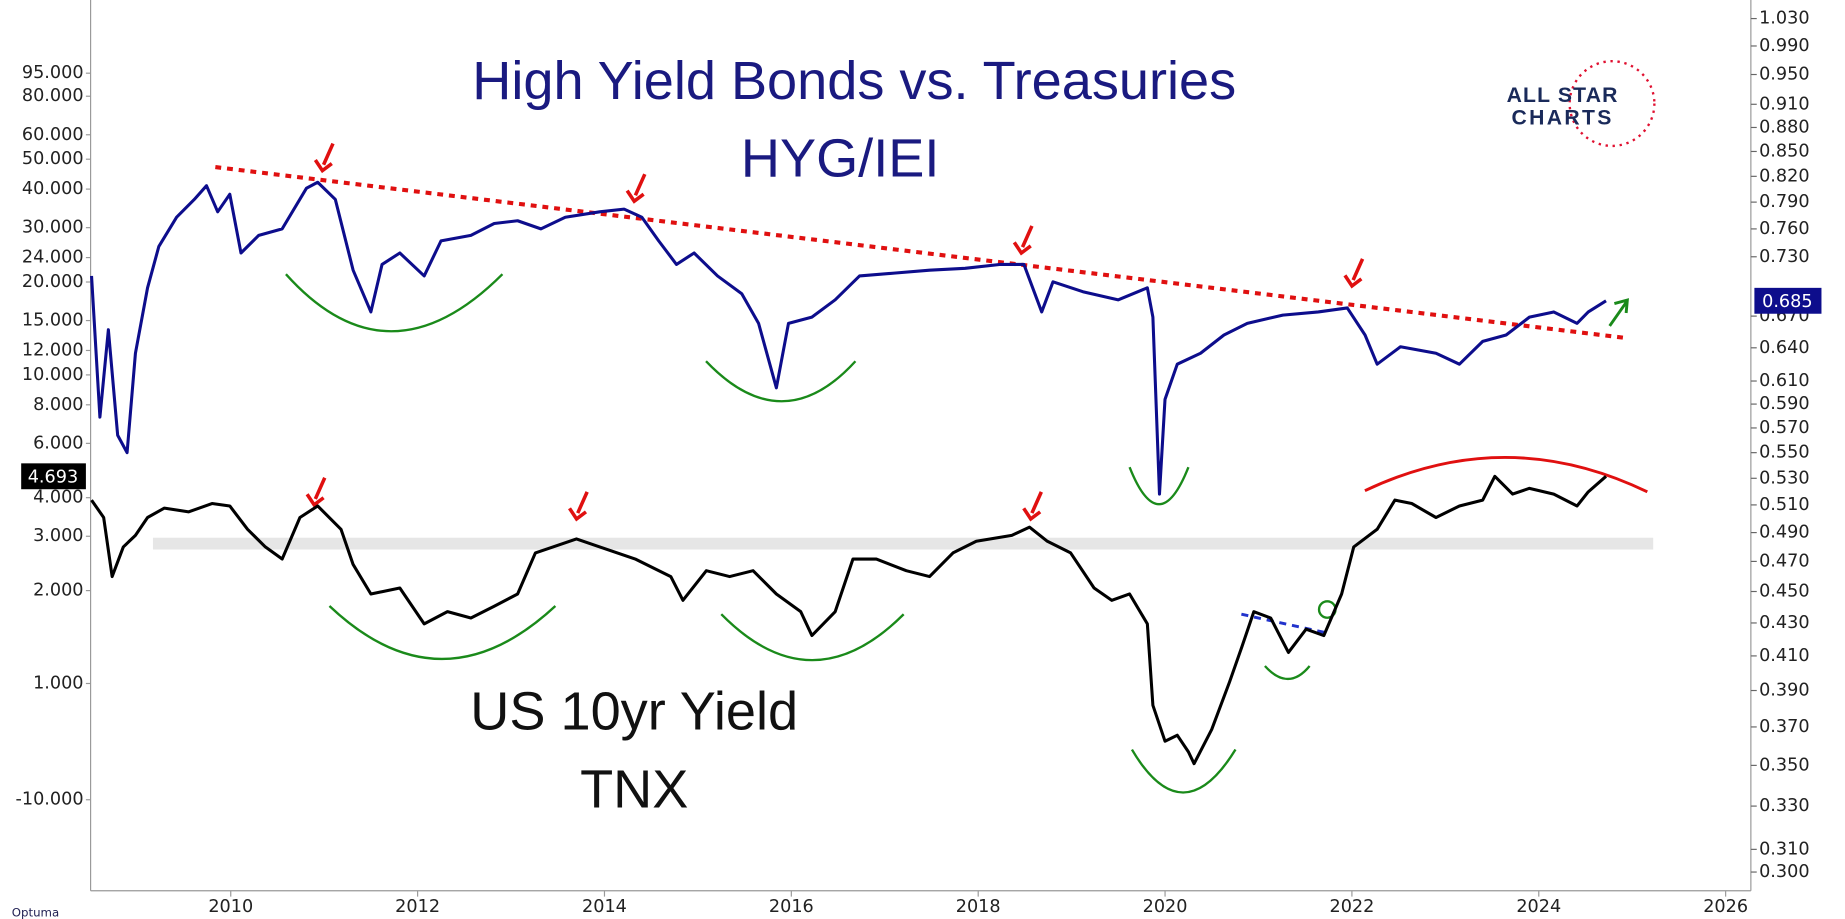 The width and height of the screenshot is (1845, 919). I want to click on value-tag: 0.685, so click(1788, 300).